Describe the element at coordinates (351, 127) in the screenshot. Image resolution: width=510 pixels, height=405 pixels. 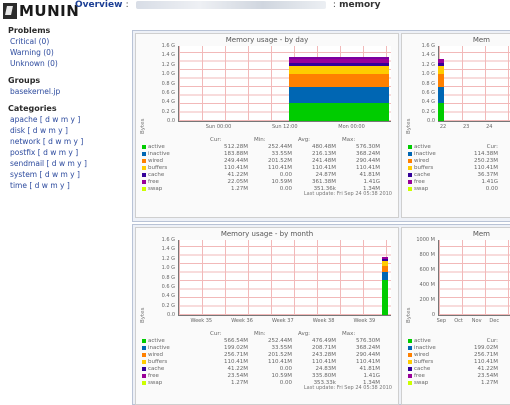
I see `x-tick-label: Mon 00:00` at that location.